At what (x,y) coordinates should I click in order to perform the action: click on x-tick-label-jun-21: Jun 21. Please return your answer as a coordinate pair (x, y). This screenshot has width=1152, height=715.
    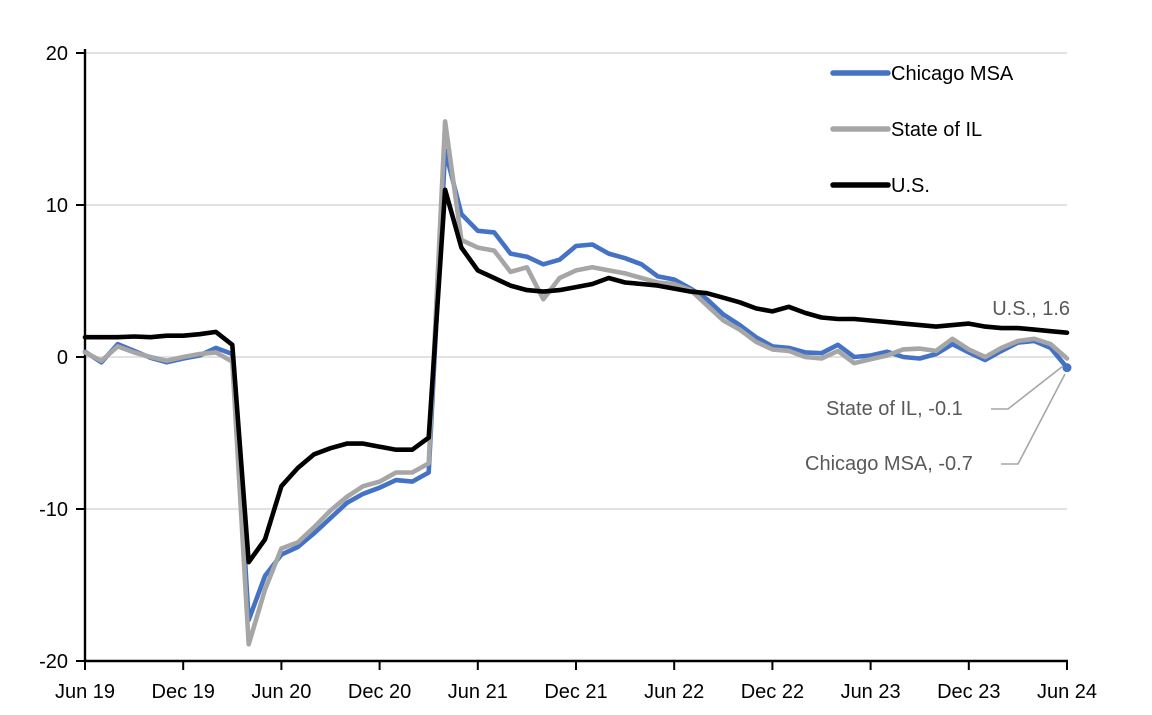
    Looking at the image, I should click on (478, 692).